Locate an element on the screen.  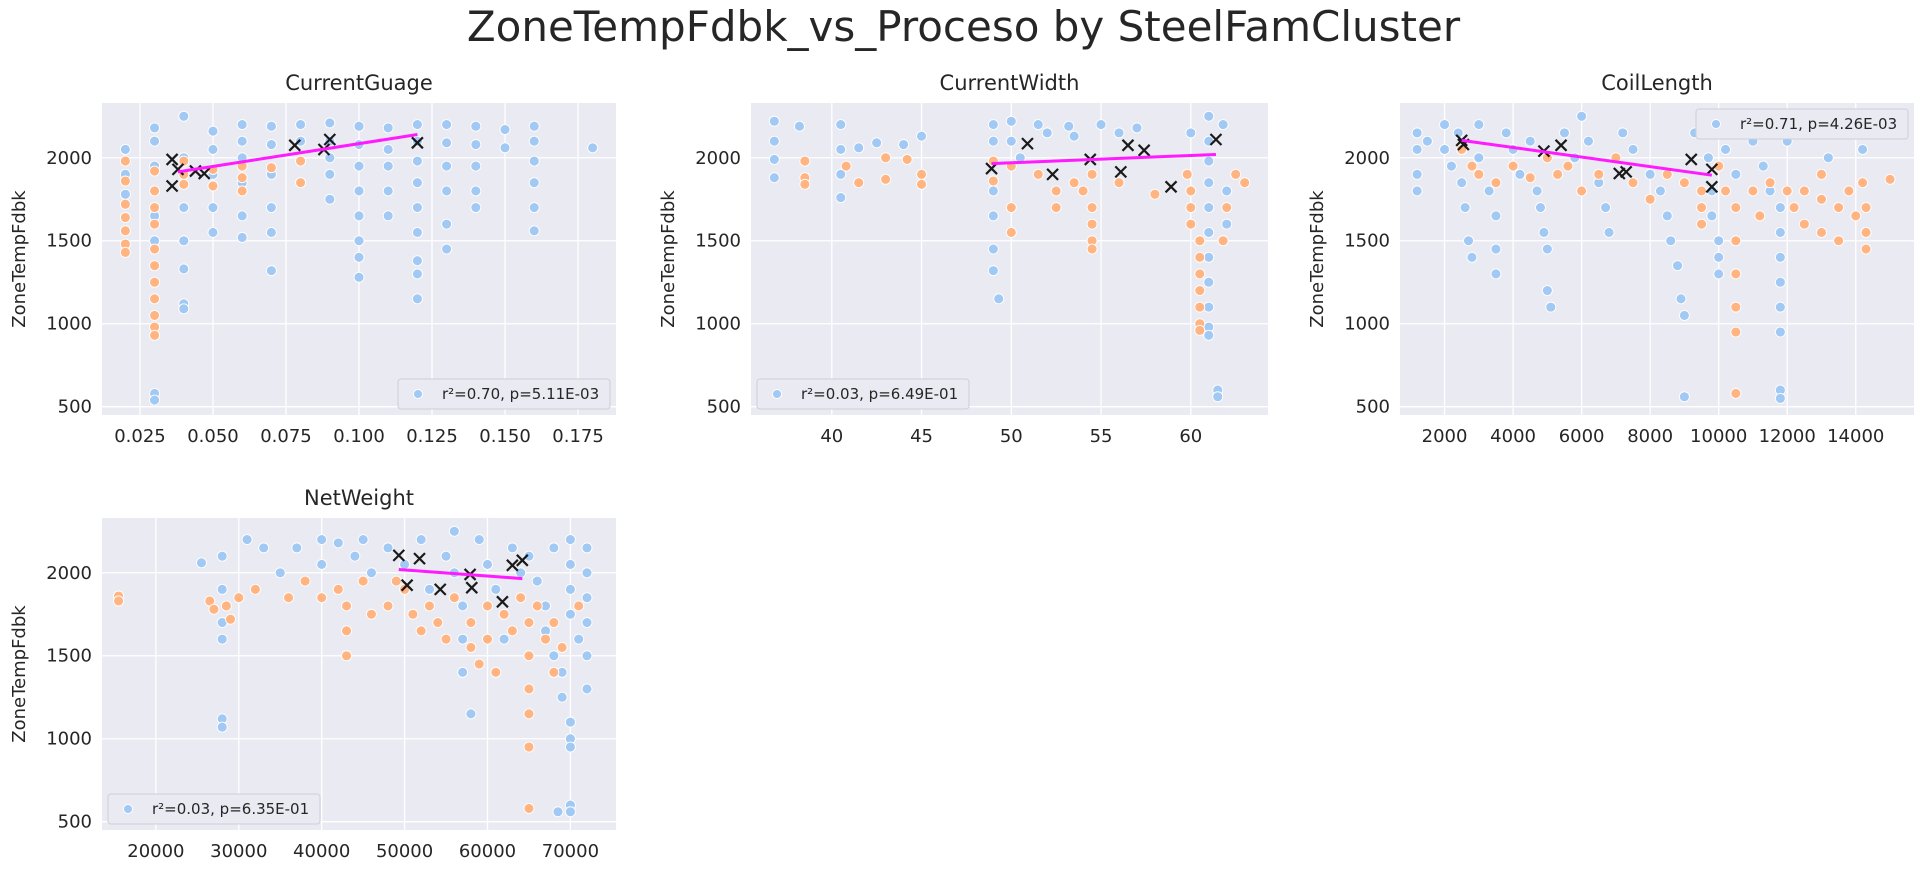
regression-line is located at coordinates (297, 153).